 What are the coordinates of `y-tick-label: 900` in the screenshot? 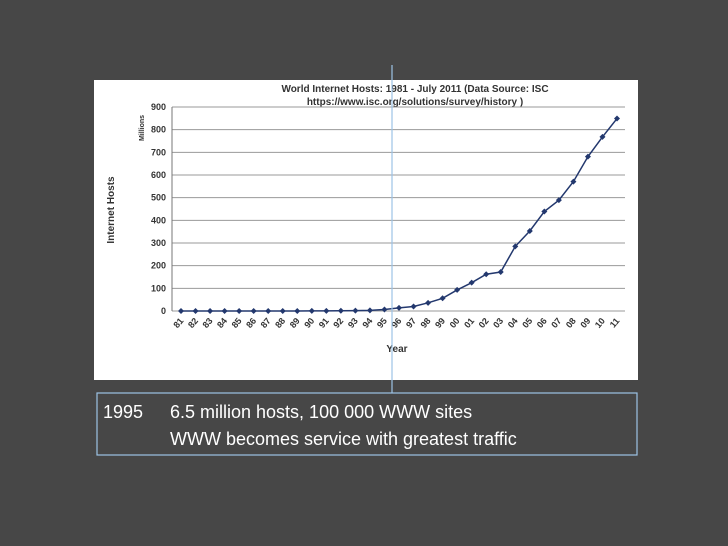 It's located at (158, 107).